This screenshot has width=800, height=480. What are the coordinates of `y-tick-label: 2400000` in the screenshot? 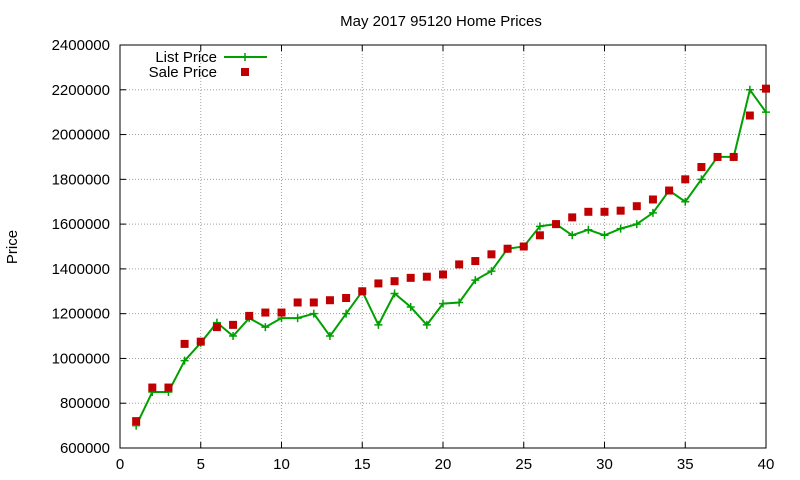 It's located at (81, 45).